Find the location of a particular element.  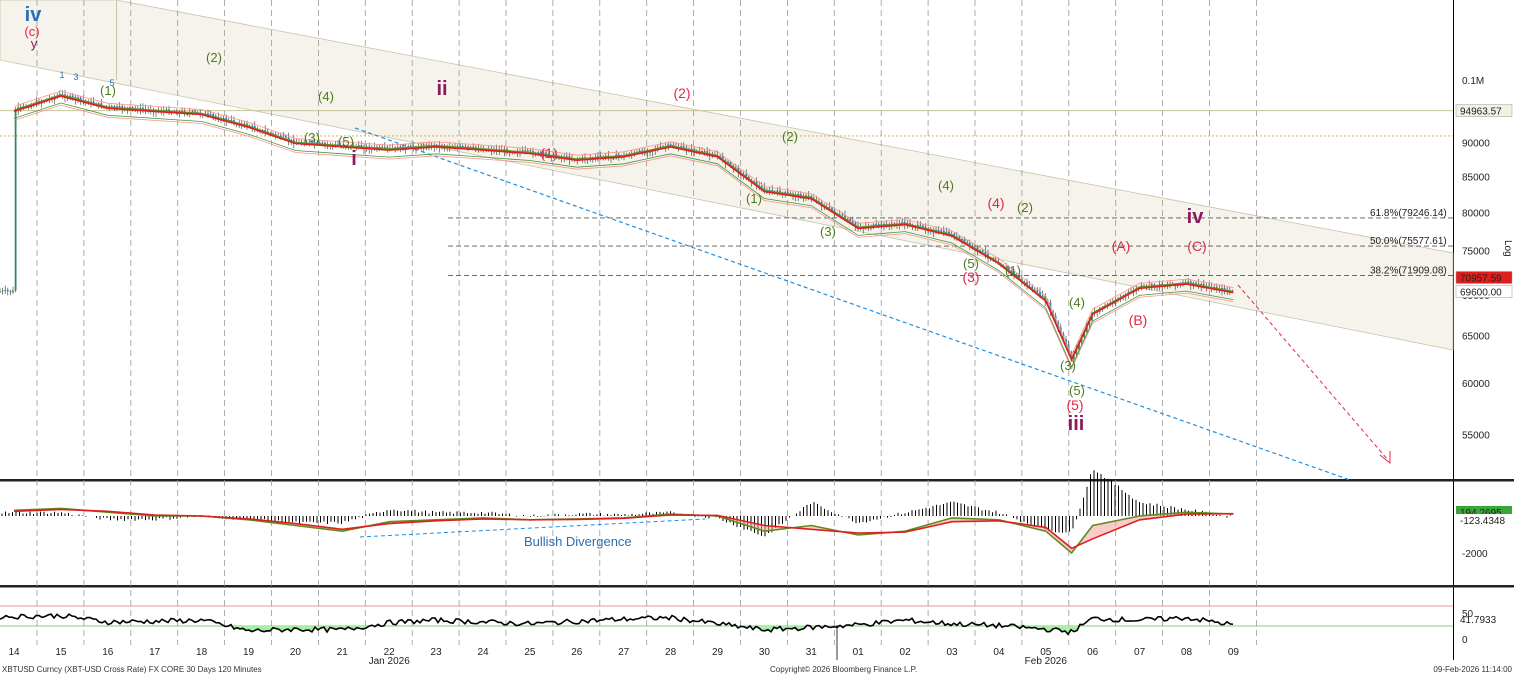

y-tick-label: 0.1M is located at coordinates (1473, 81).